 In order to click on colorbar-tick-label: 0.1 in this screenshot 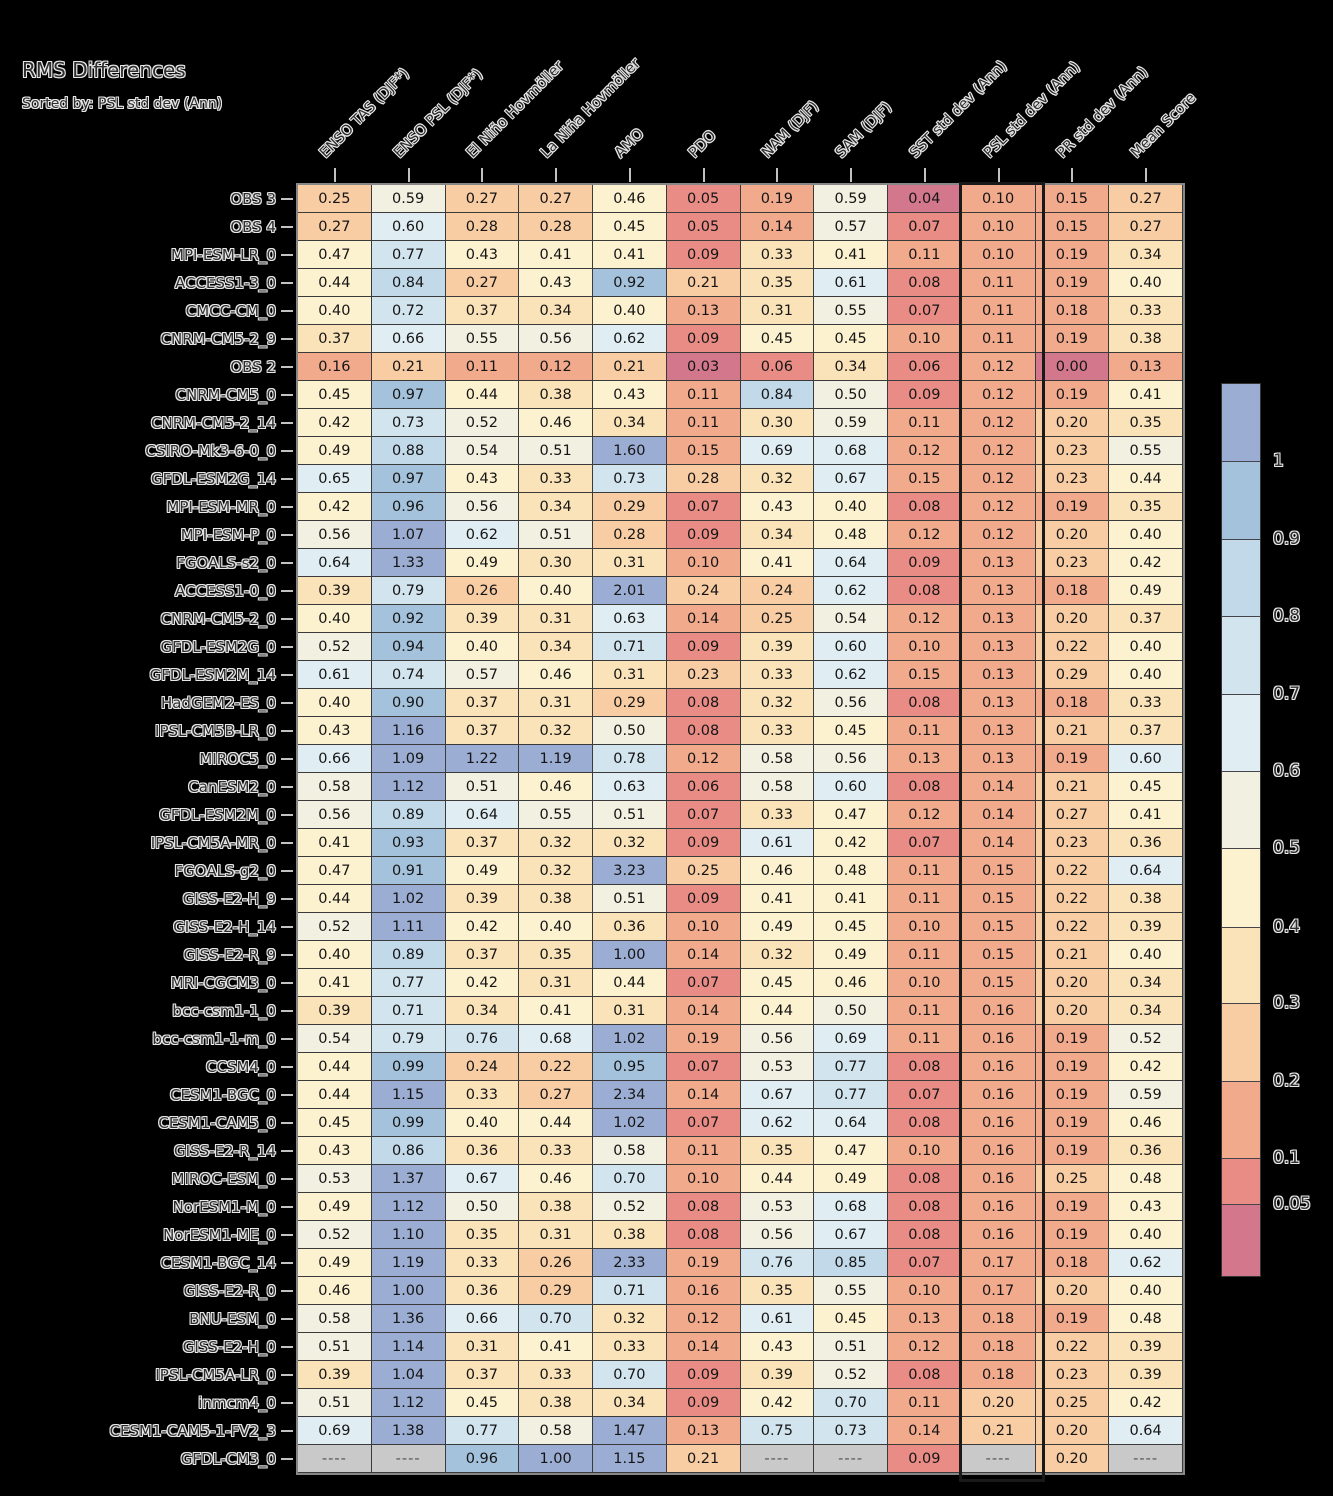, I will do `click(1287, 1158)`.